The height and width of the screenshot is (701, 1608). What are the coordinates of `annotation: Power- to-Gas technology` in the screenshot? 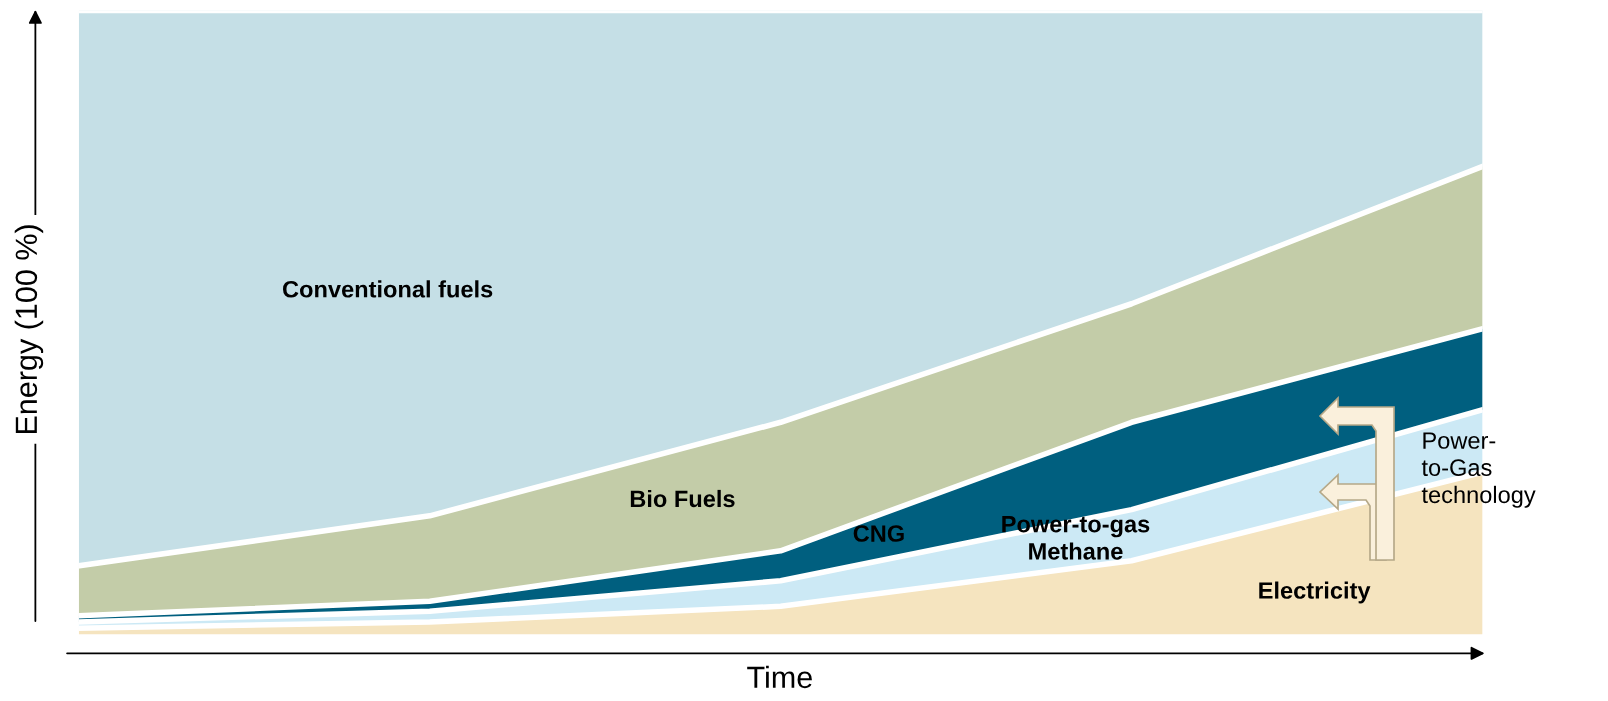 It's located at (1478, 470).